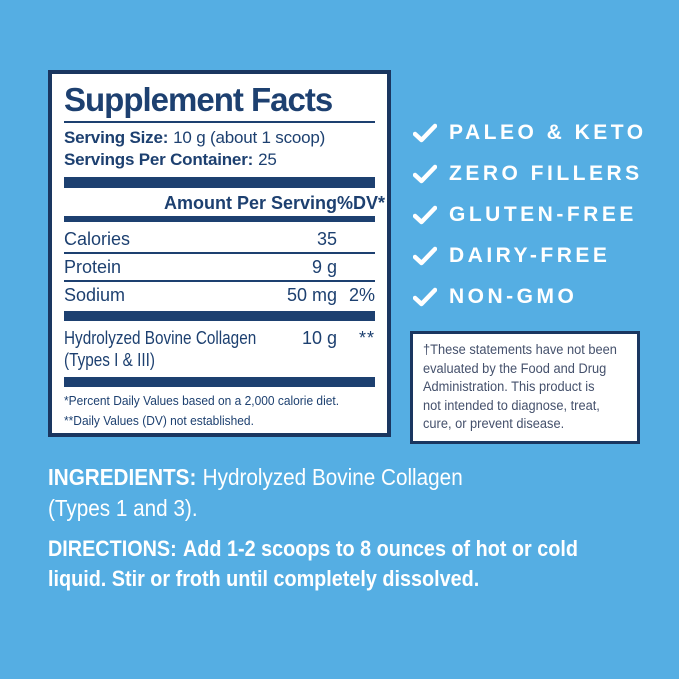  What do you see at coordinates (250, 203) in the screenshot?
I see `amount-per-serving-header: Amount Per Serving` at bounding box center [250, 203].